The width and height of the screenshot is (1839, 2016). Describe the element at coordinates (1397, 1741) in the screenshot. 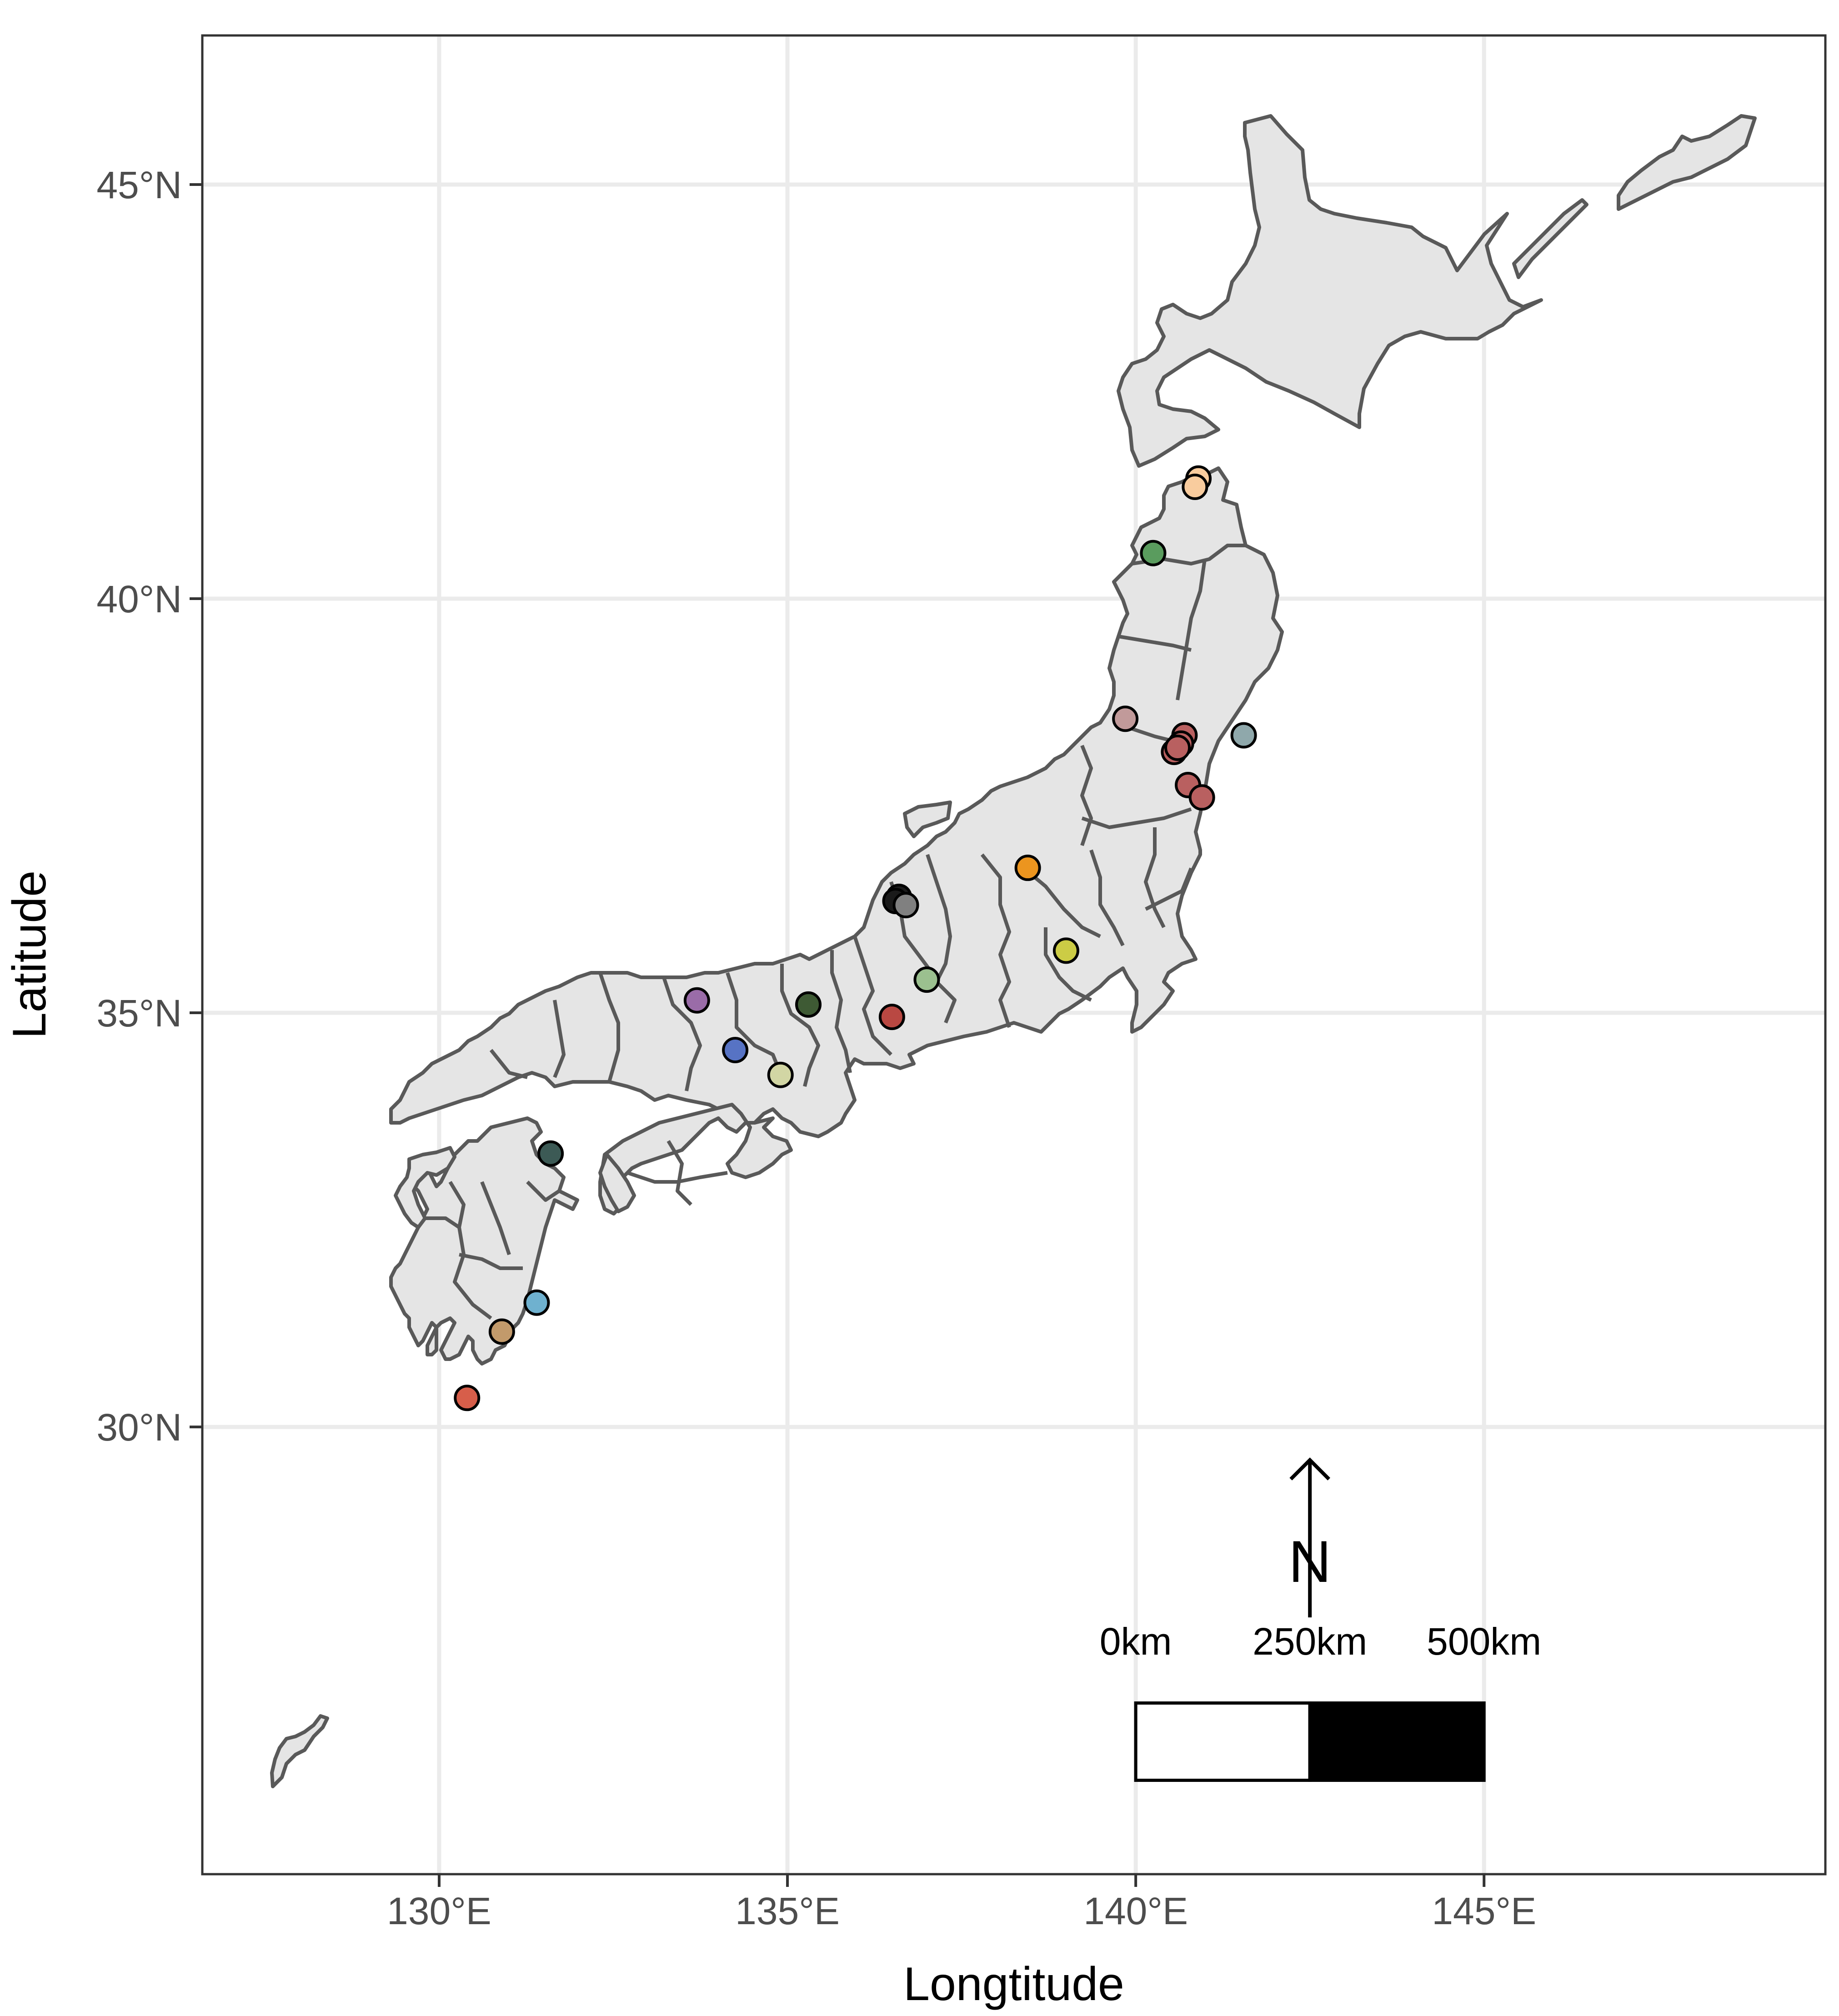

I see `scale-bar-segment-black` at that location.